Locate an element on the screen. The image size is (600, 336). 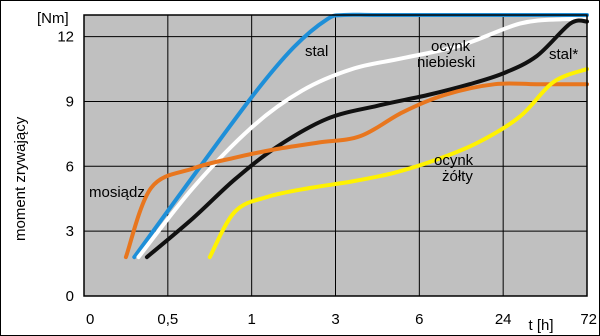
annotation-ocynk-niebieski-2: niebieski is located at coordinates (446, 62).